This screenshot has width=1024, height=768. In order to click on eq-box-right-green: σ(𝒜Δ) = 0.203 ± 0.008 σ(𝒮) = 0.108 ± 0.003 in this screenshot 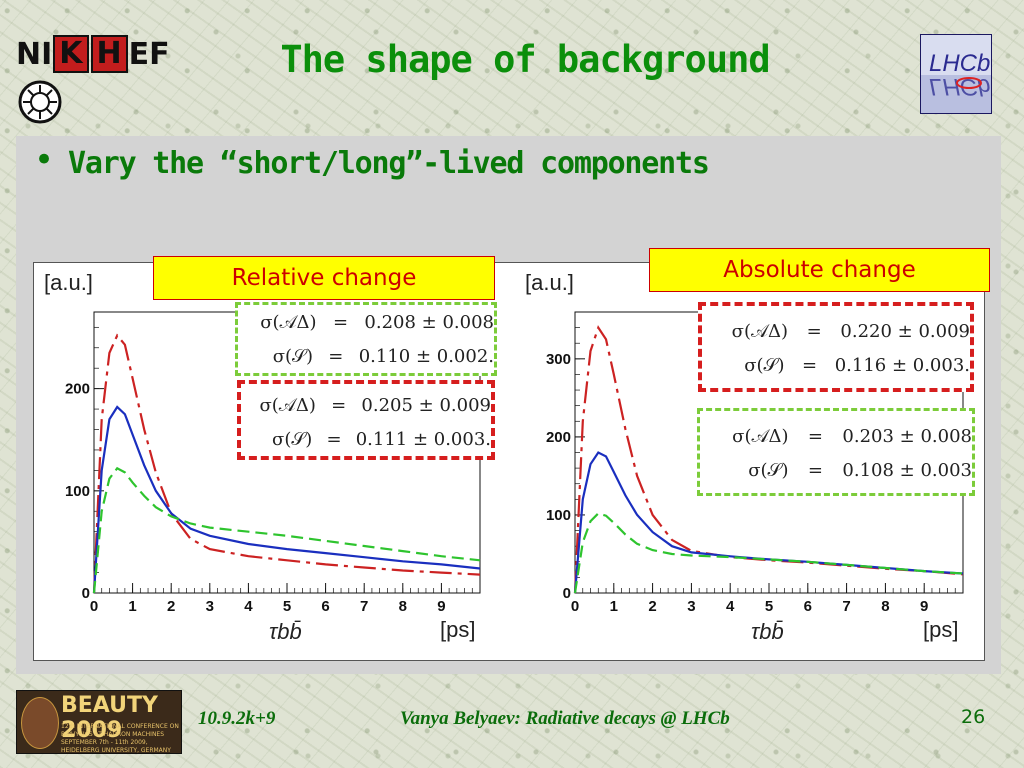, I will do `click(836, 452)`.